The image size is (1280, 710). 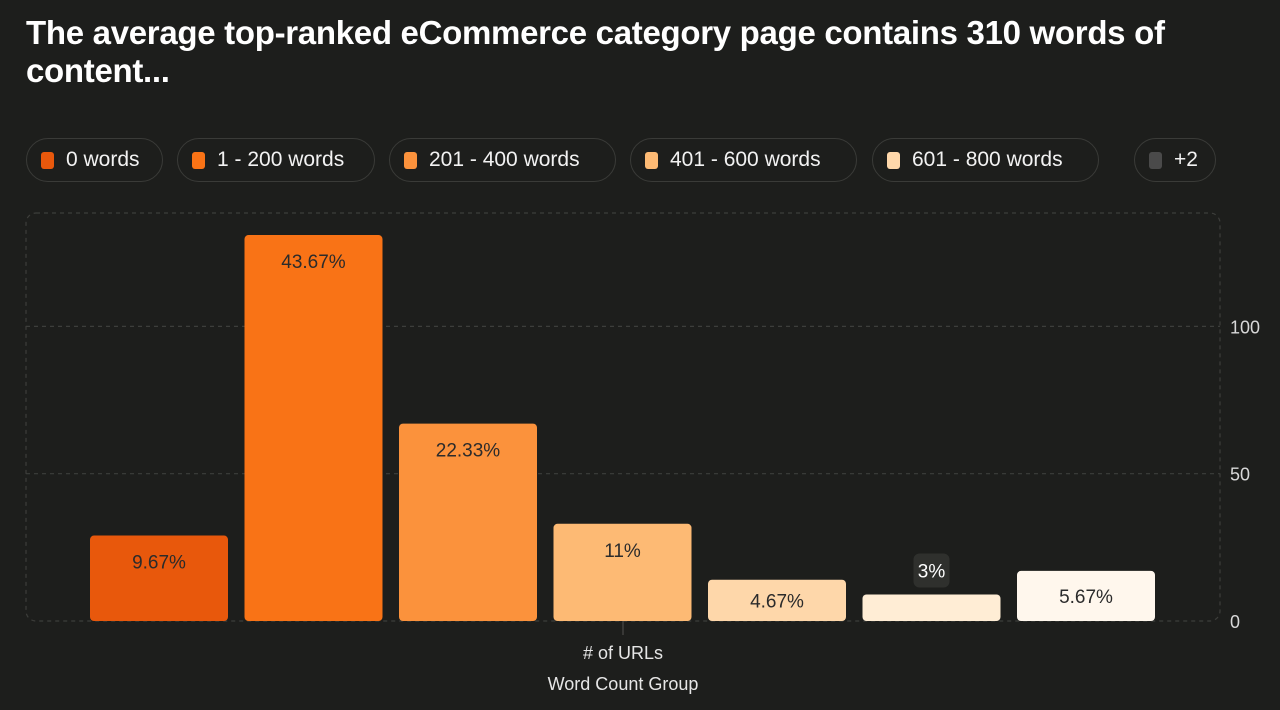 I want to click on legend-label: 401 - 600 words, so click(x=745, y=159).